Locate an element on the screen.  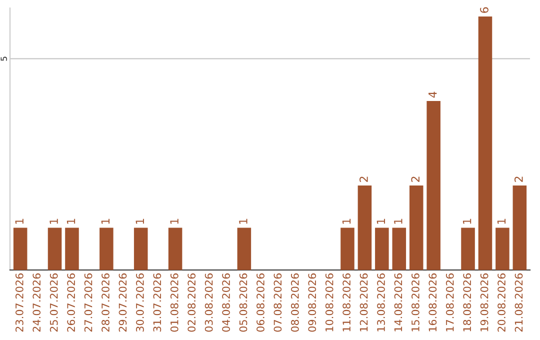
x-tick-label: 03.08.2026 is located at coordinates (208, 302).